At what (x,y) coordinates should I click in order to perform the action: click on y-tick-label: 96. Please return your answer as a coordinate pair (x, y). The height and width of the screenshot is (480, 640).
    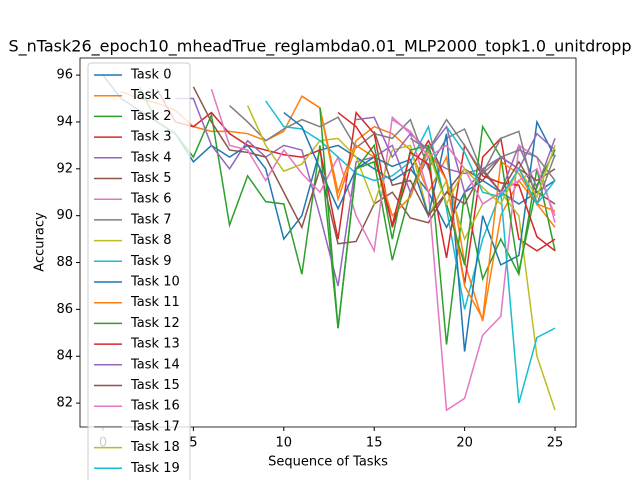
    Looking at the image, I should click on (64, 75).